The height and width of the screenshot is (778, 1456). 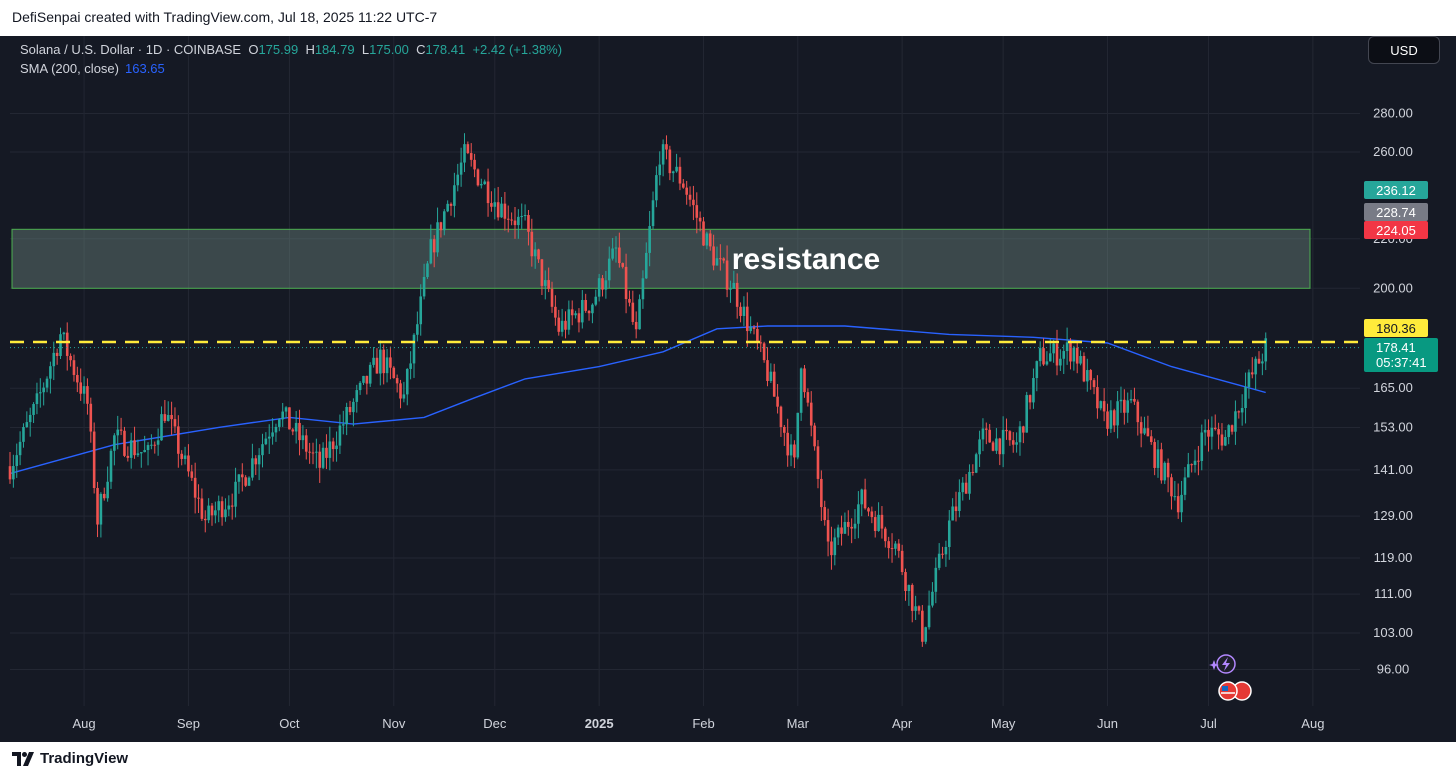 I want to click on tradingview-logo: TradingView, so click(x=70, y=758).